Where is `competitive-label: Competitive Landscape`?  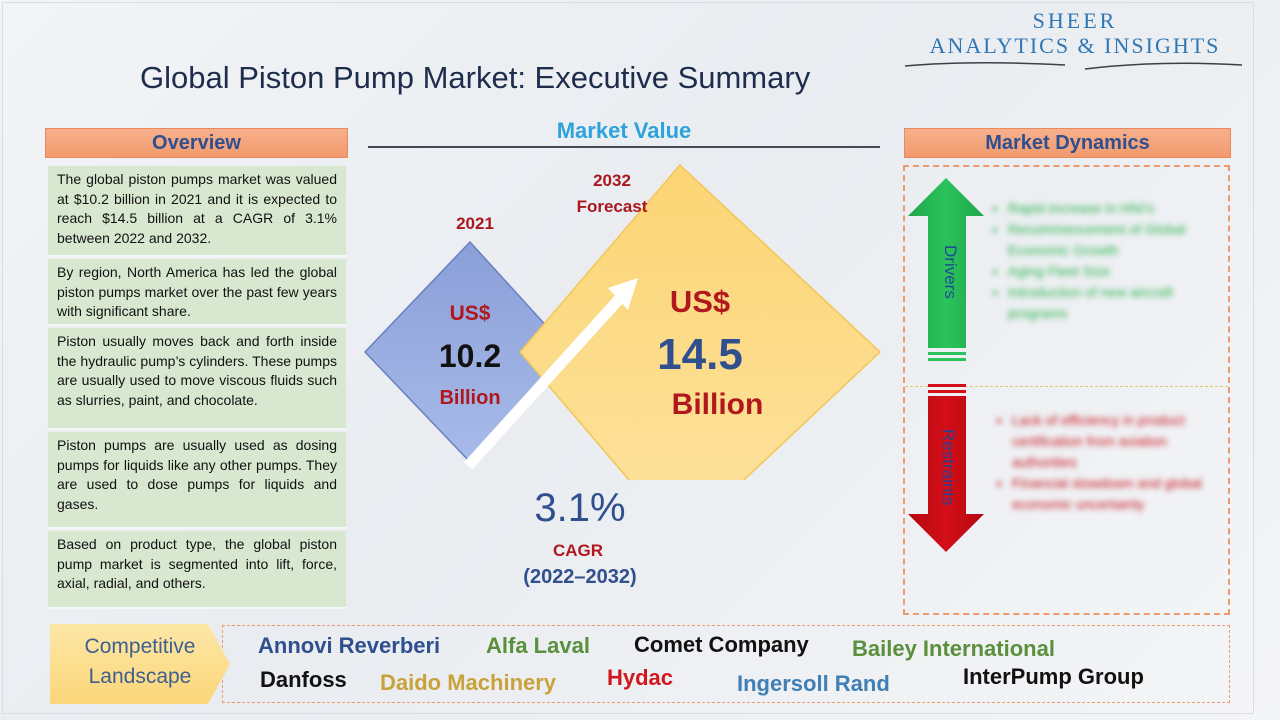 competitive-label: Competitive Landscape is located at coordinates (140, 662).